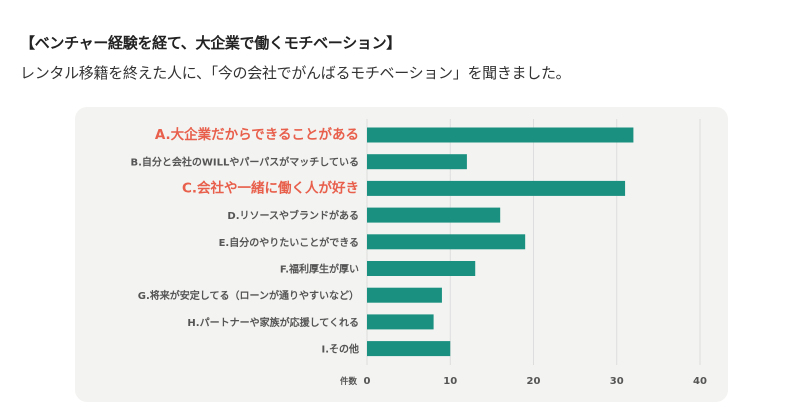  I want to click on x-tick-label: 20, so click(534, 381).